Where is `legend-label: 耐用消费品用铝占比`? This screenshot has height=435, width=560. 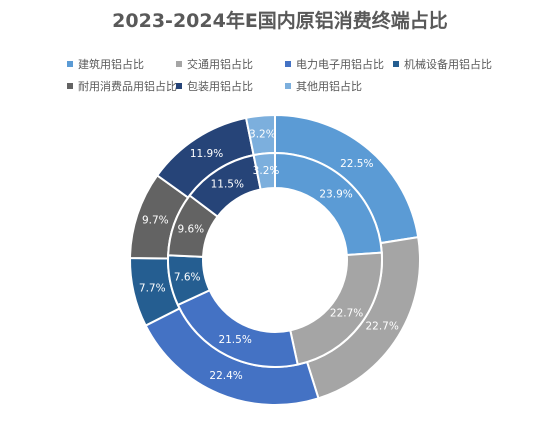
legend-label: 耐用消费品用铝占比 is located at coordinates (127, 86).